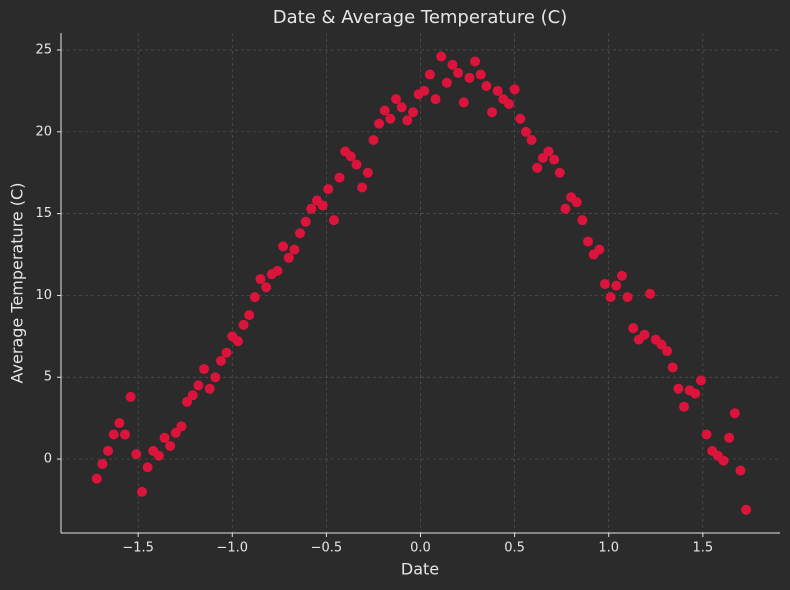  Describe the element at coordinates (420, 17) in the screenshot. I see `chart-title: Date & Average Temperature (C)` at that location.